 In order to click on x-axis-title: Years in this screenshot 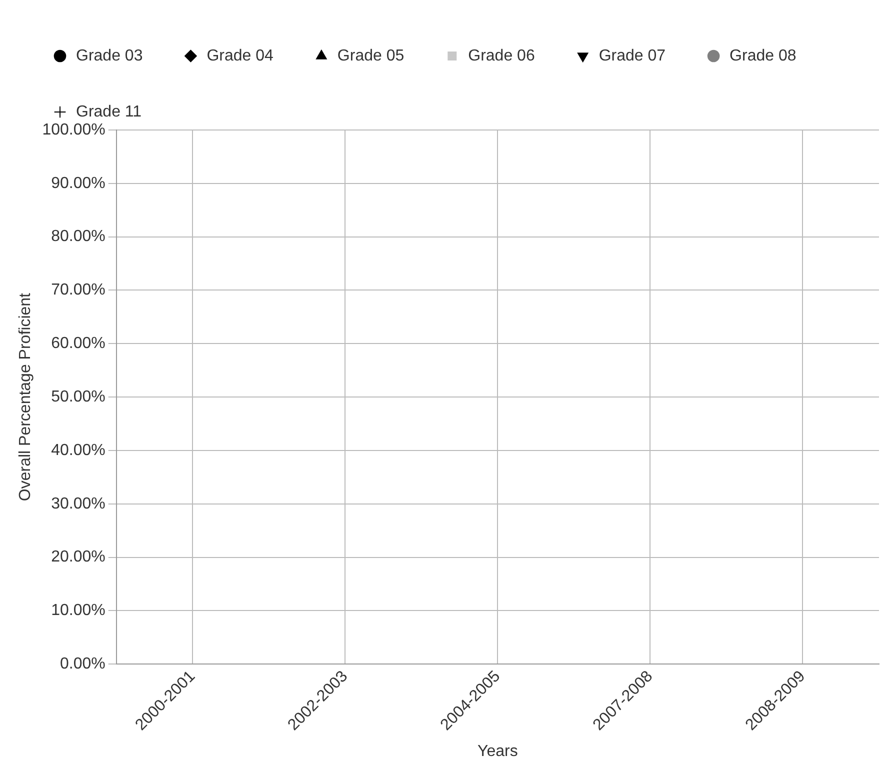, I will do `click(498, 751)`.